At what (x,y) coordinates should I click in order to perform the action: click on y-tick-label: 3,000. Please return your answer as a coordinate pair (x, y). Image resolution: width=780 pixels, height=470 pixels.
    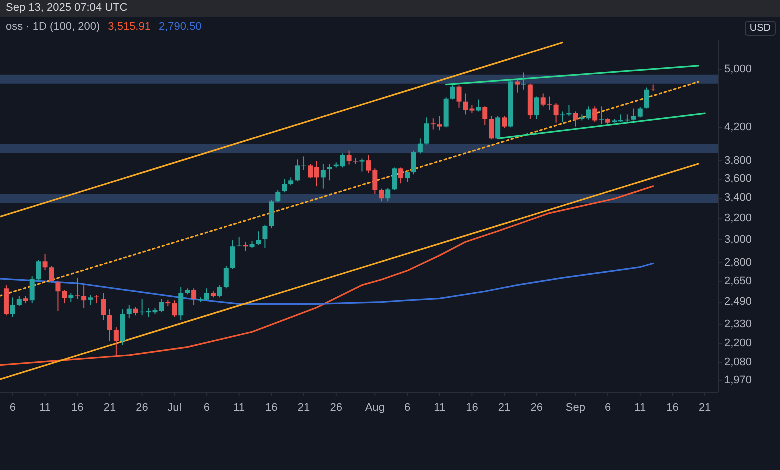
    Looking at the image, I should click on (738, 240).